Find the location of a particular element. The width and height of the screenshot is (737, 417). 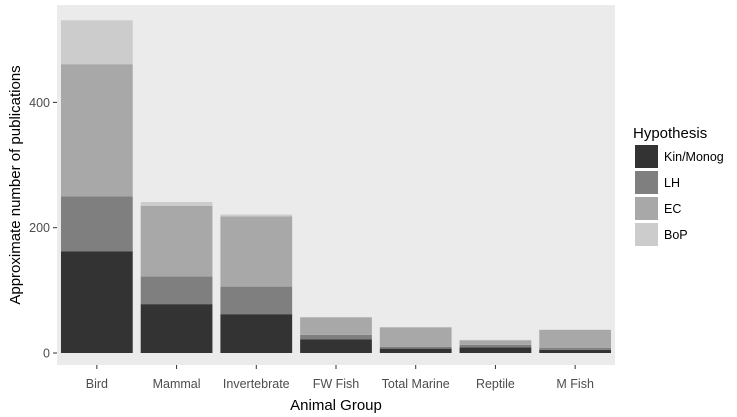

x-axis-title: Animal Group is located at coordinates (336, 405).